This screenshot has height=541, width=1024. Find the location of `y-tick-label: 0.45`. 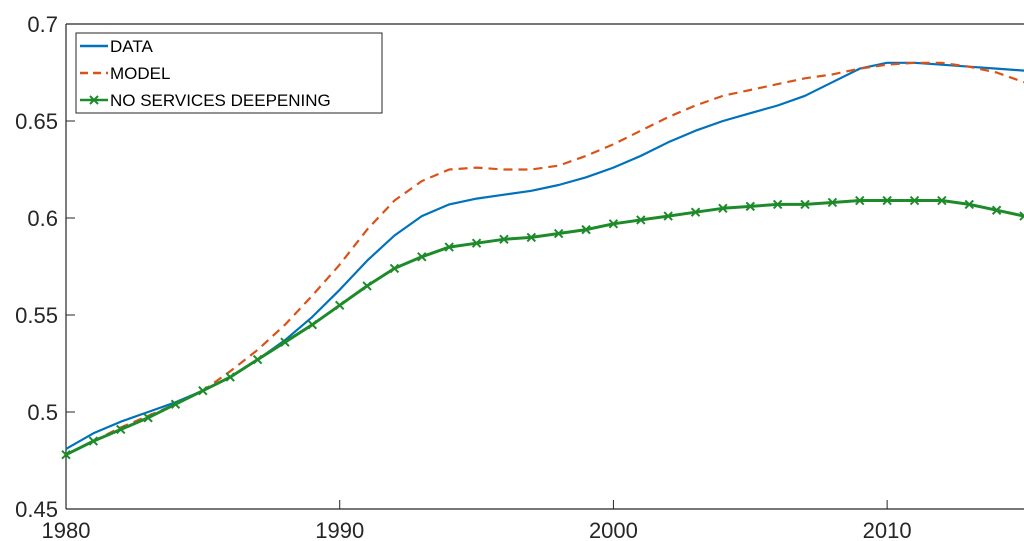

y-tick-label: 0.45 is located at coordinates (36, 509).